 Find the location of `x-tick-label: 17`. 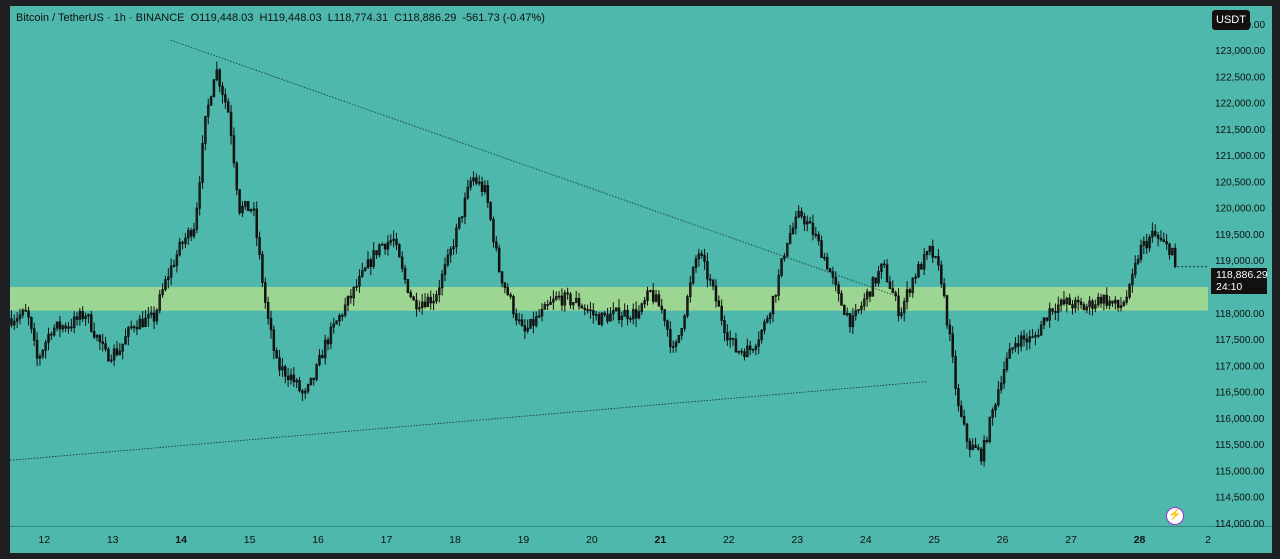

x-tick-label: 17 is located at coordinates (387, 540).